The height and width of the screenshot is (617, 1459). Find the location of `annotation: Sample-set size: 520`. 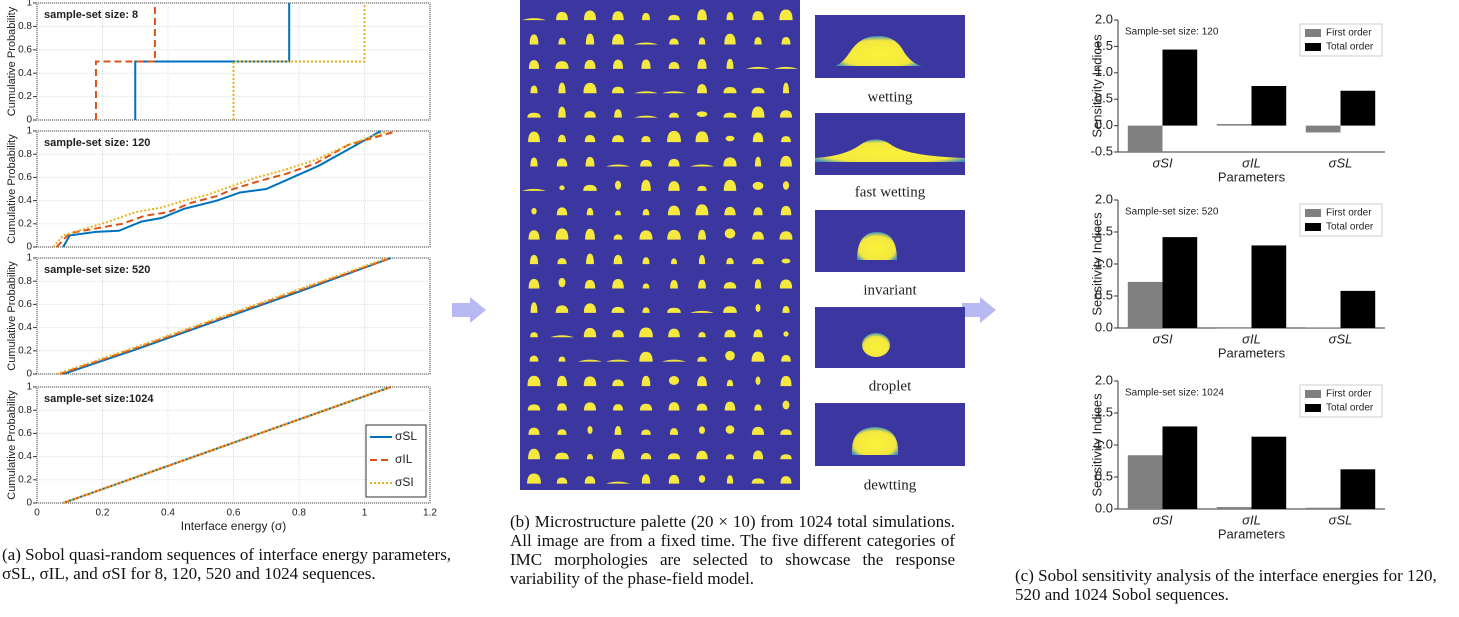

annotation: Sample-set size: 520 is located at coordinates (1172, 212).